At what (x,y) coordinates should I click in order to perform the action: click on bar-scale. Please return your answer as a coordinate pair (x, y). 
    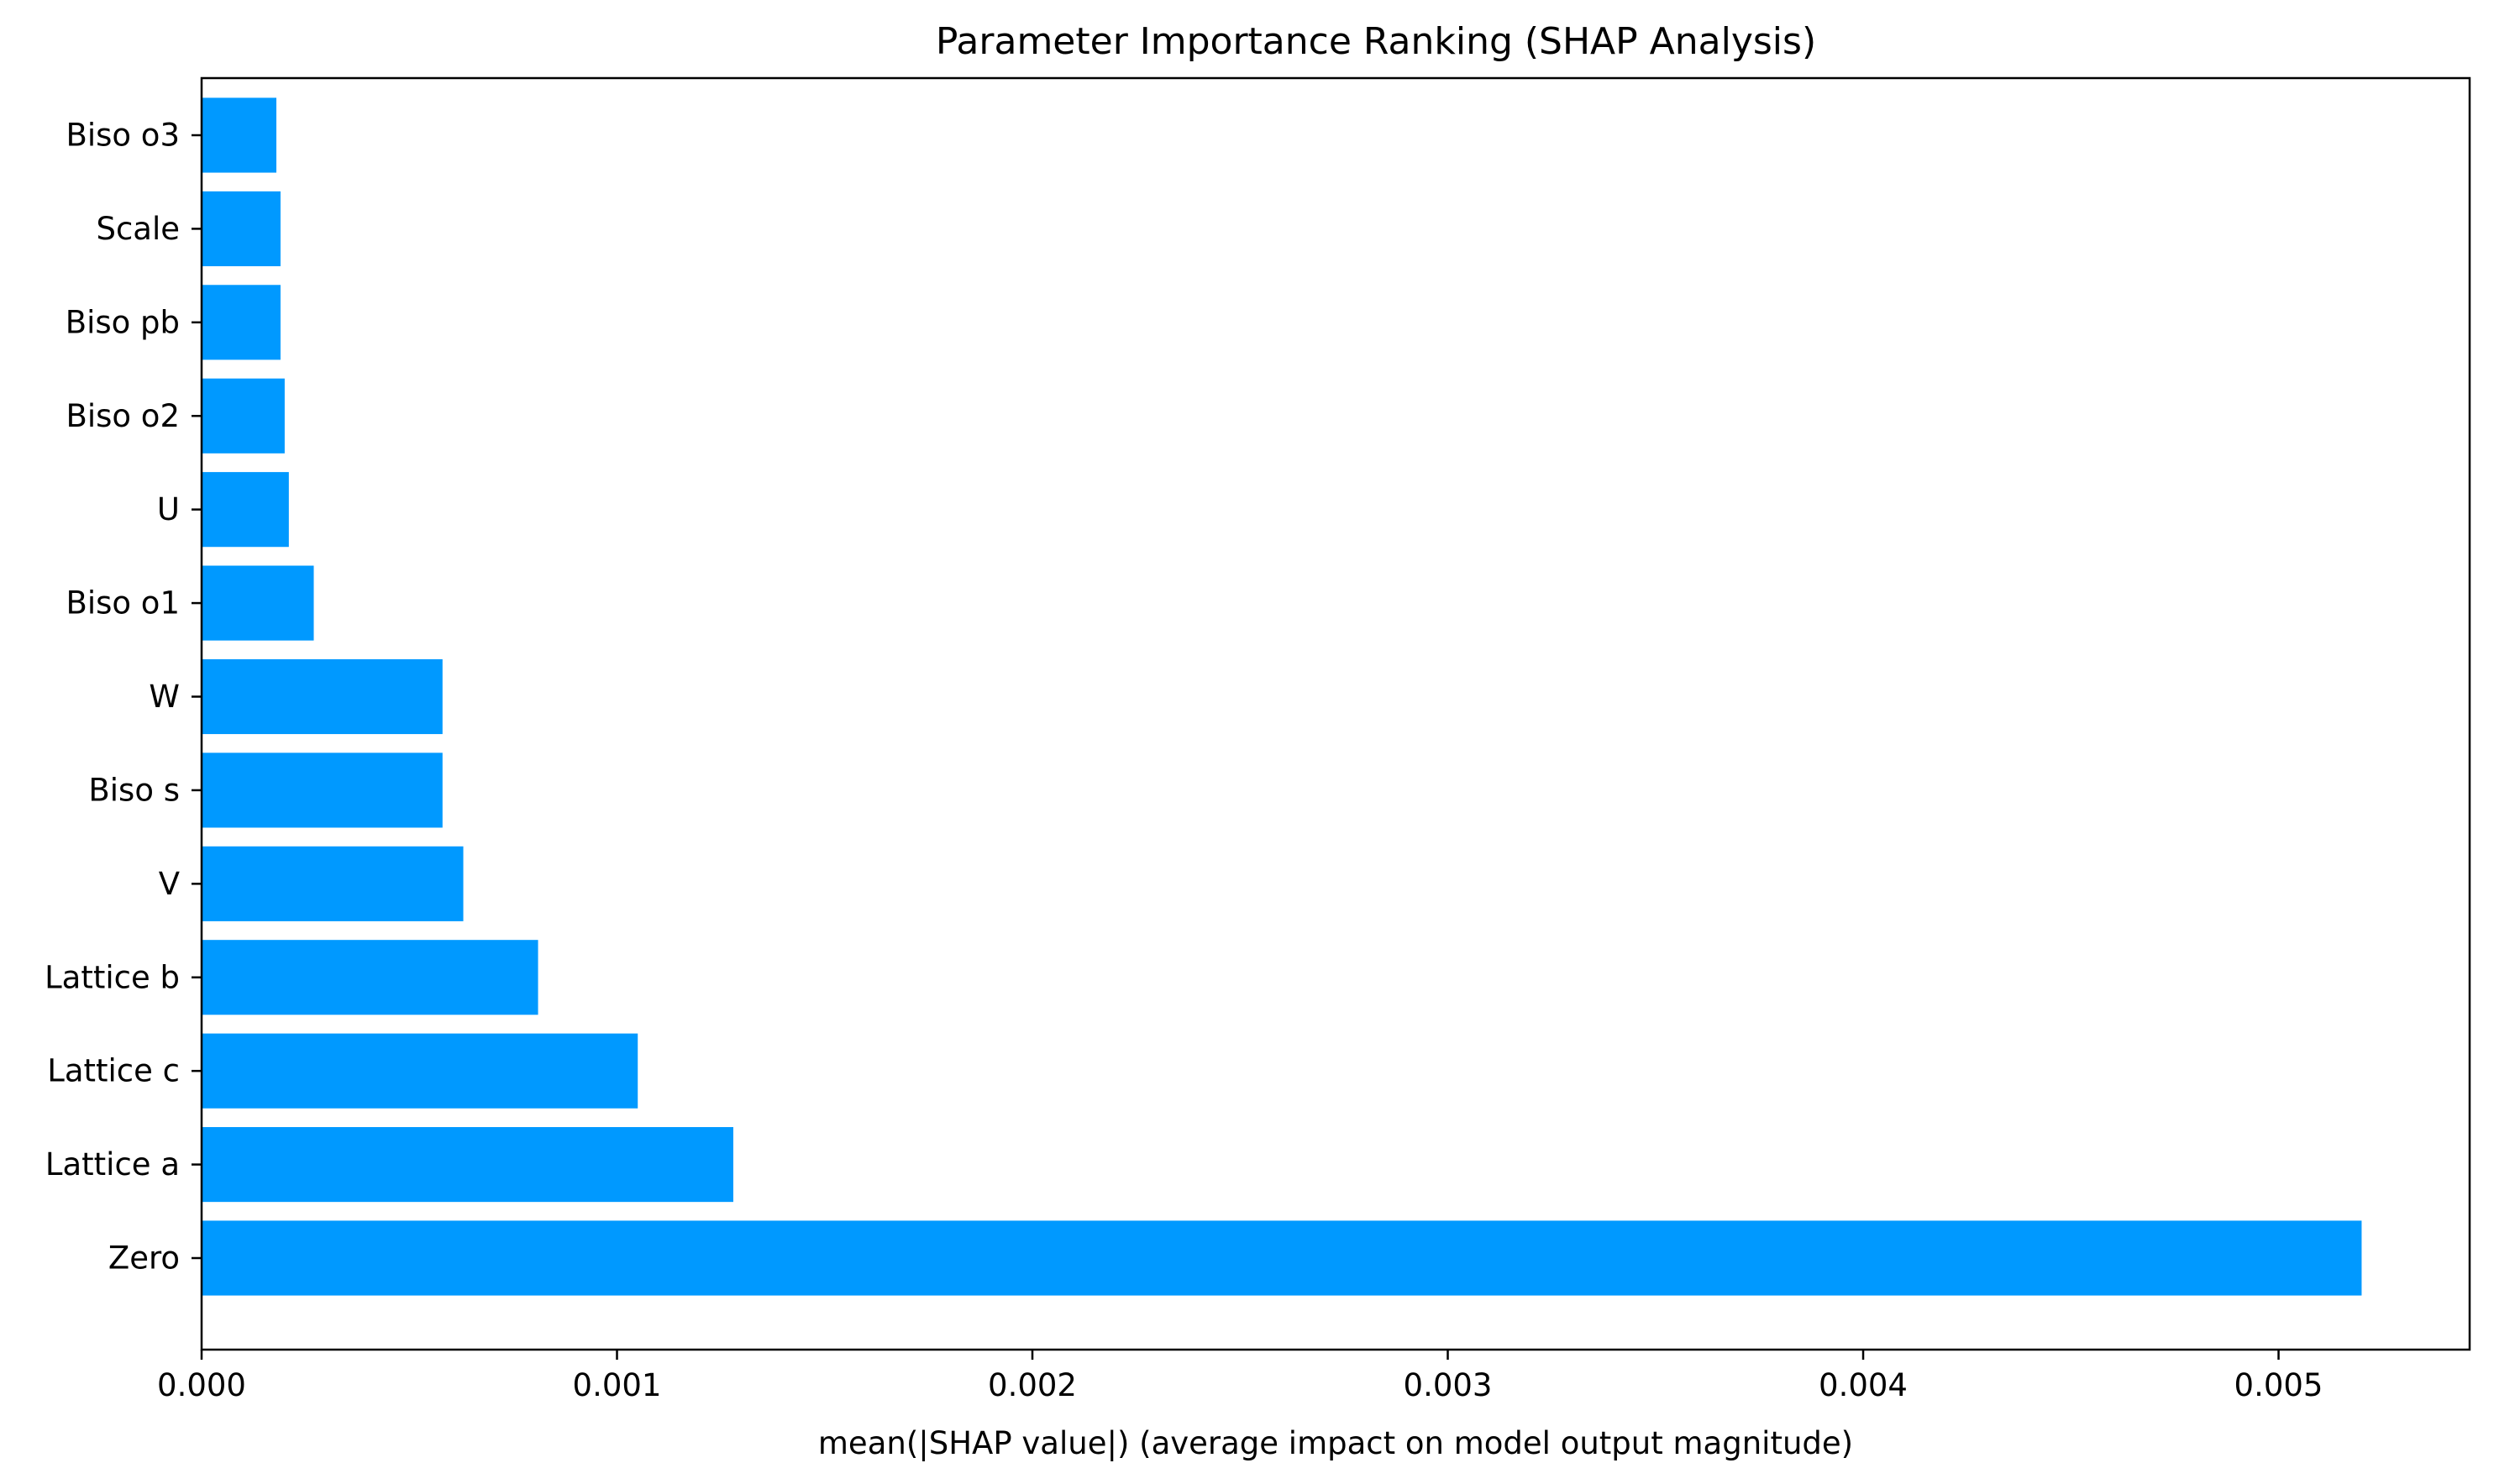
    Looking at the image, I should click on (242, 229).